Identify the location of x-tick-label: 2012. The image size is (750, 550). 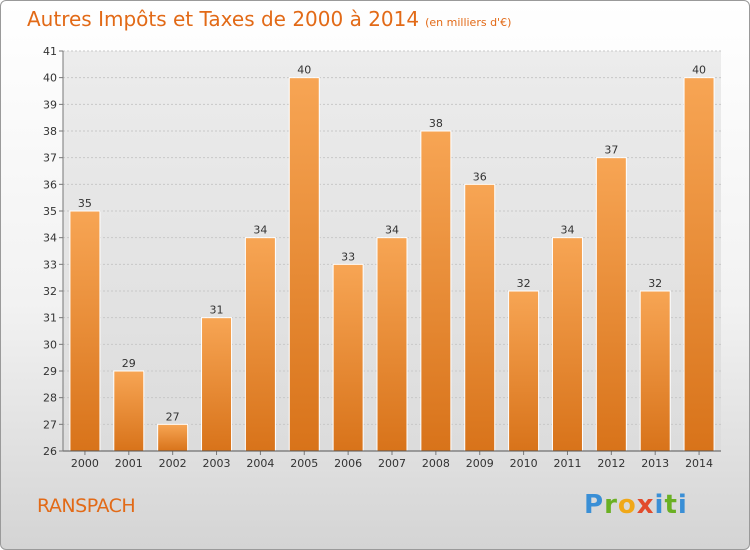
(611, 463).